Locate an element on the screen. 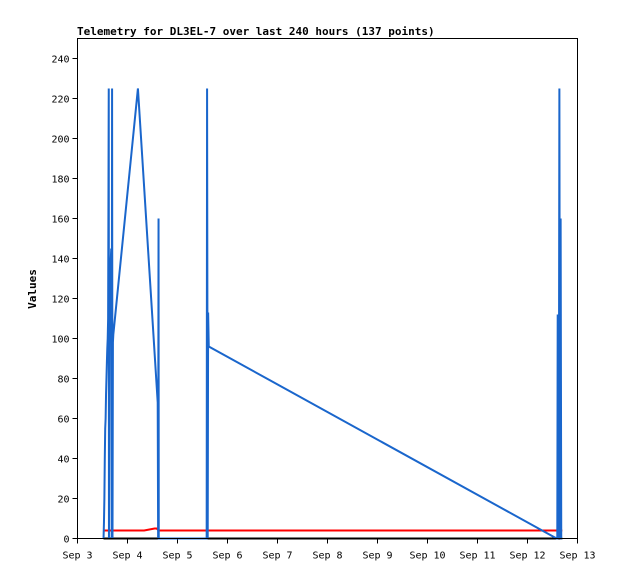 The height and width of the screenshot is (579, 618). y-tick-label: 180 is located at coordinates (60, 180).